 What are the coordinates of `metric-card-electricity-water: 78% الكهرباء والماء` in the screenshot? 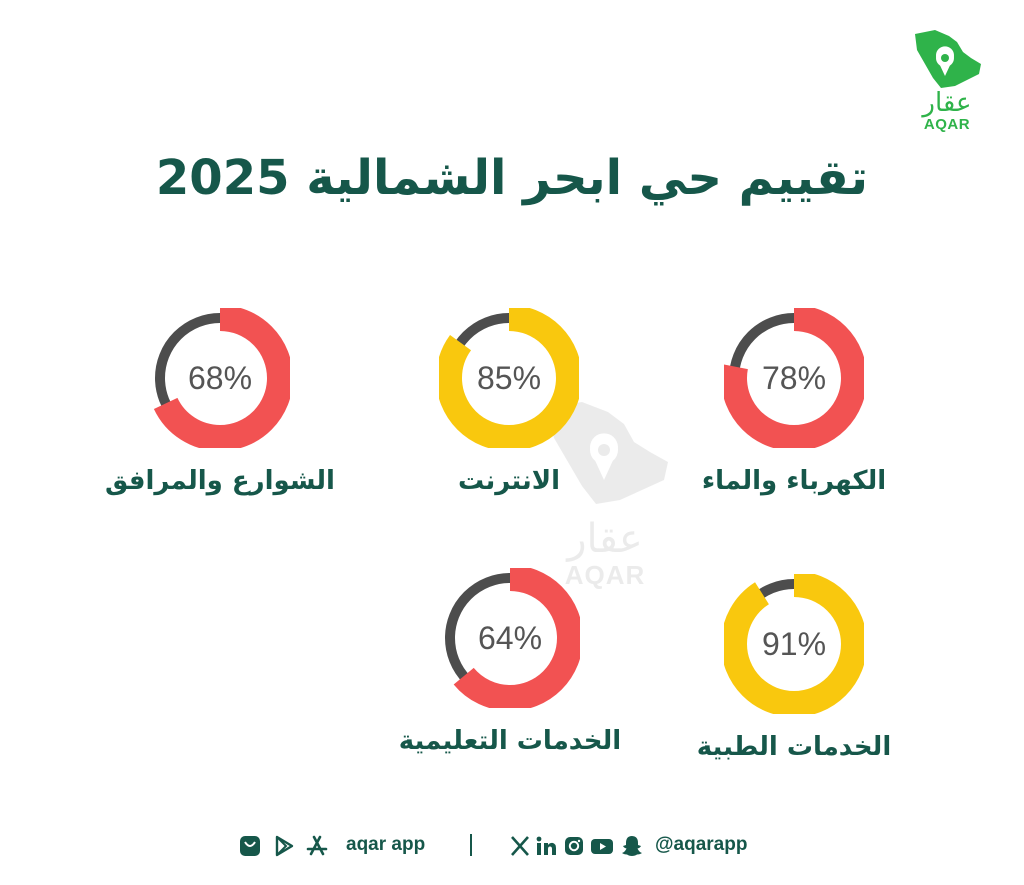 It's located at (794, 413).